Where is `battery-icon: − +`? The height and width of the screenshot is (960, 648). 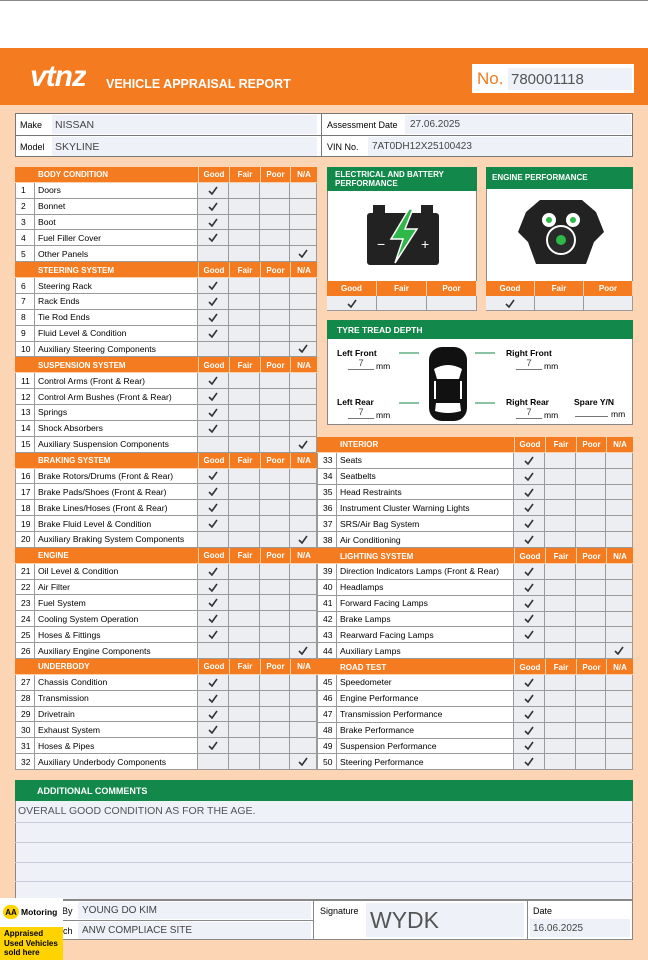
battery-icon: − + is located at coordinates (403, 235).